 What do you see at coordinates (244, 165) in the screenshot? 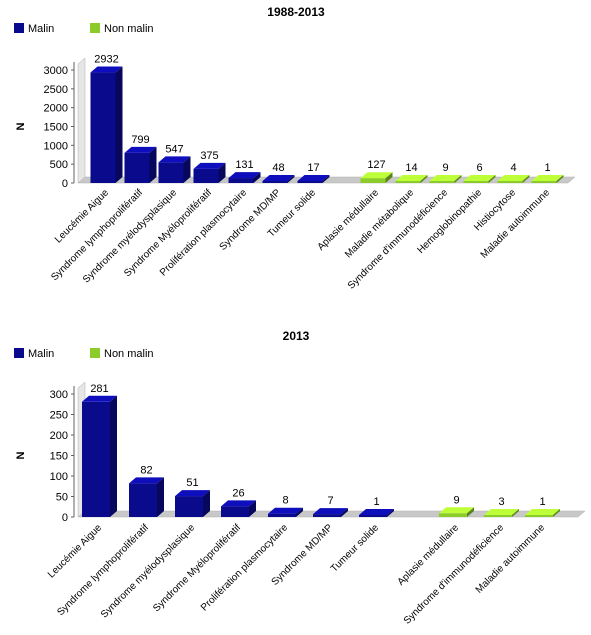
I see `bar-value-label: 131` at bounding box center [244, 165].